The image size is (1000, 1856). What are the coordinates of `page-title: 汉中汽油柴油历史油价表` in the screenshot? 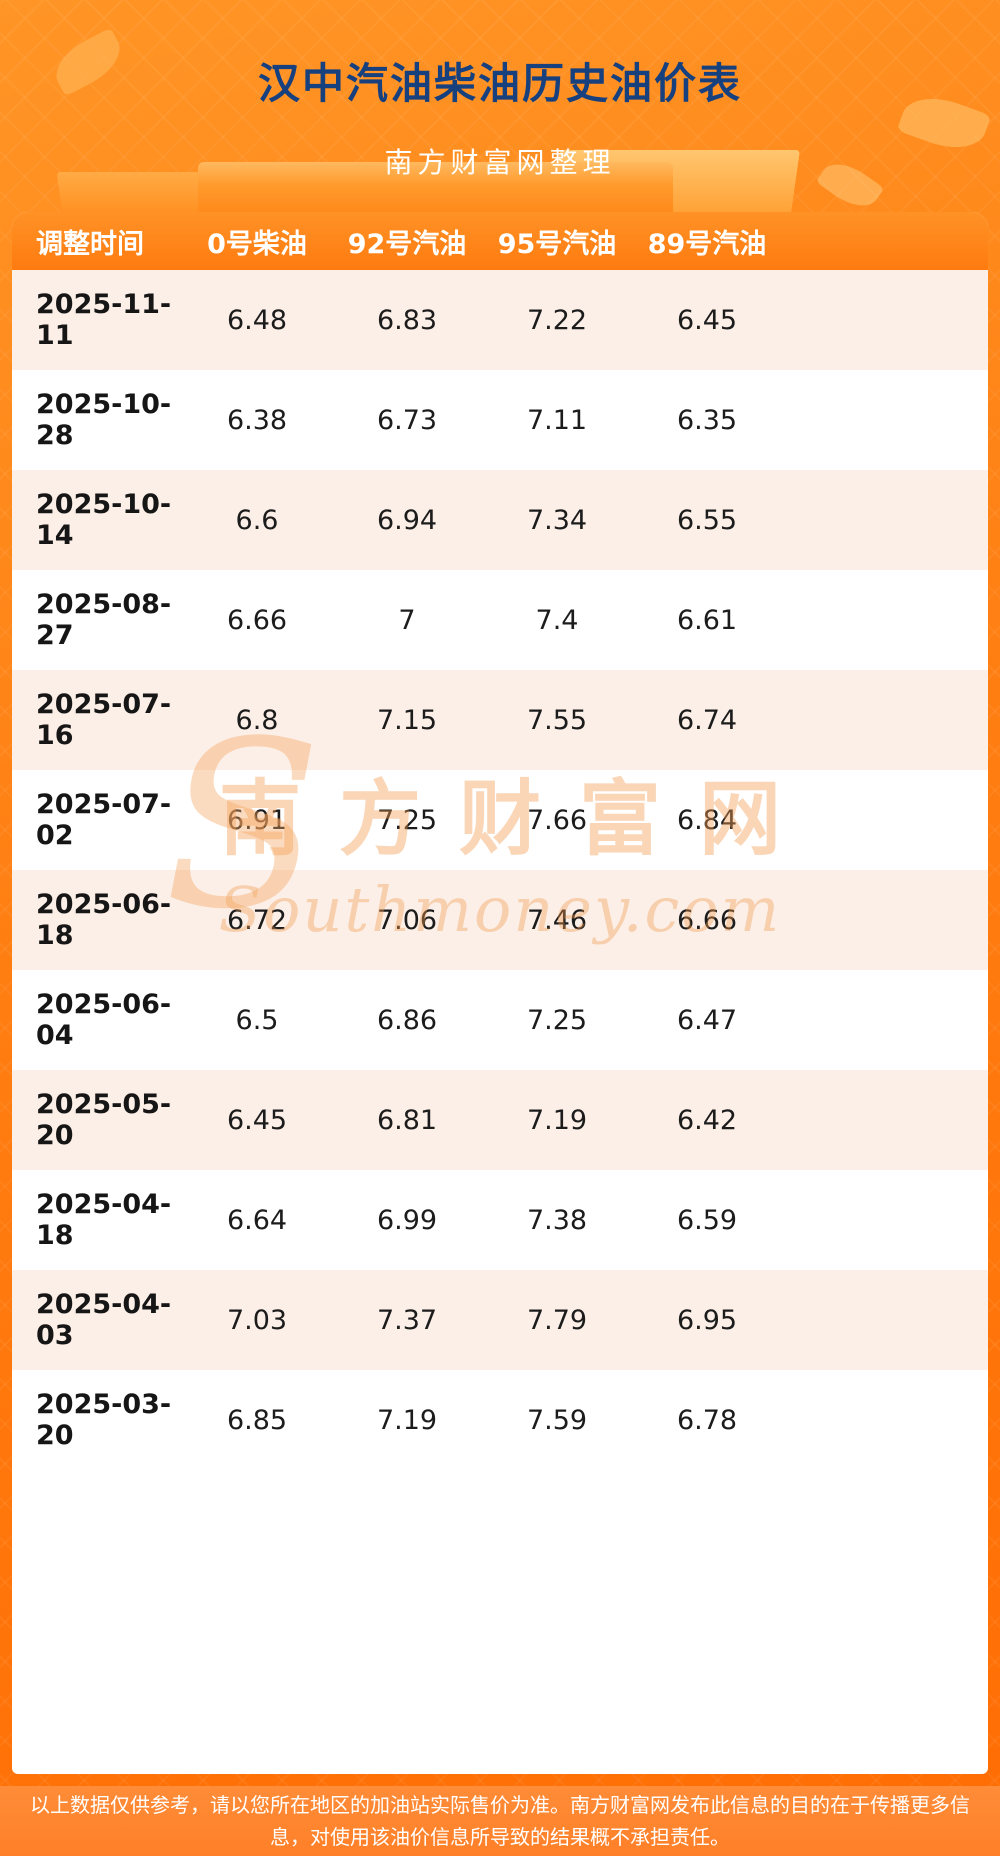 It's located at (499, 83).